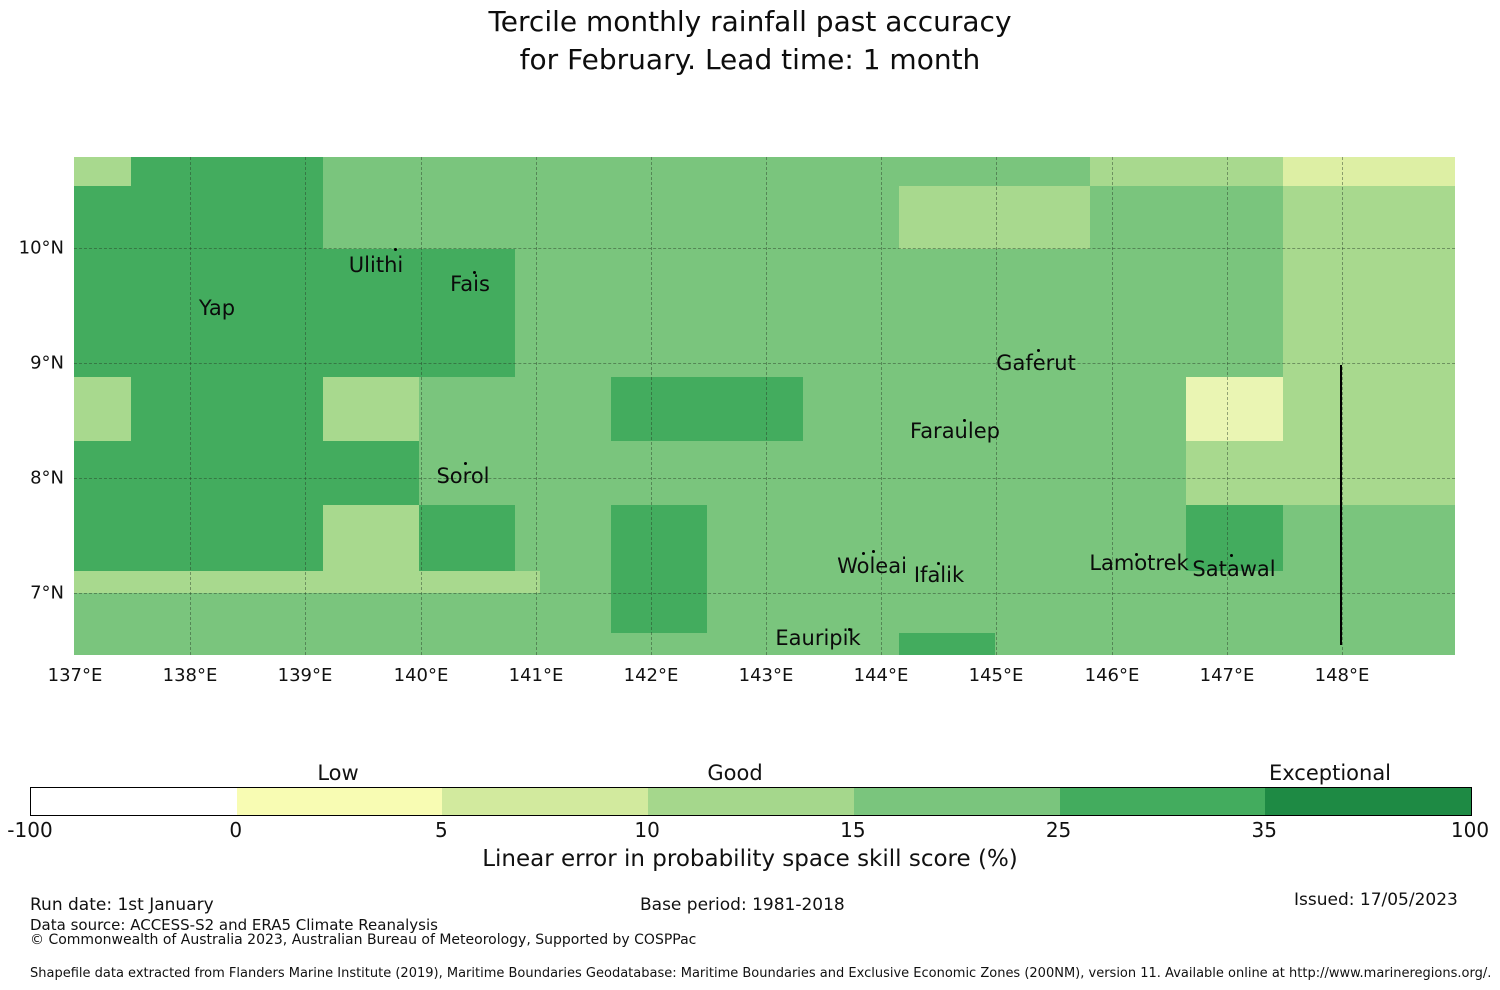  Describe the element at coordinates (881, 675) in the screenshot. I see `x-tick-label: 144°E` at that location.